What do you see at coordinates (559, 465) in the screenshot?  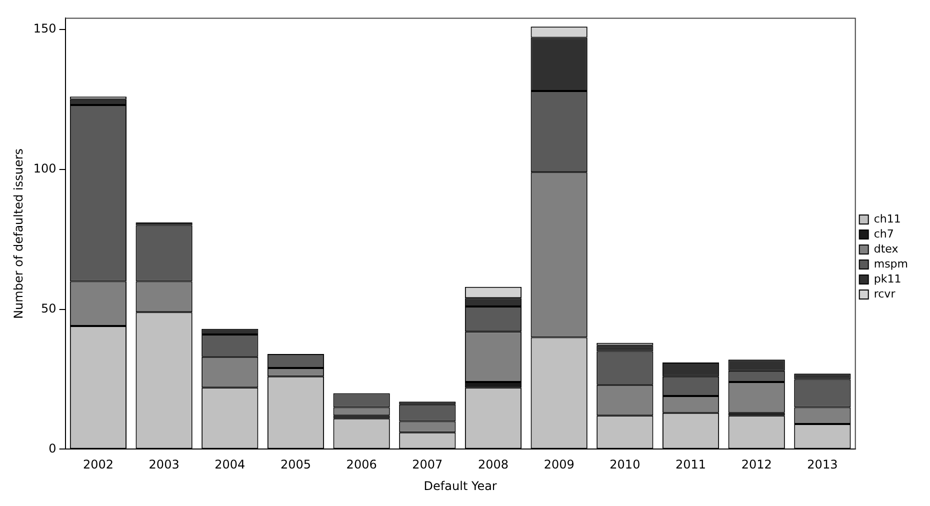 I see `x-tick-label: 2009` at bounding box center [559, 465].